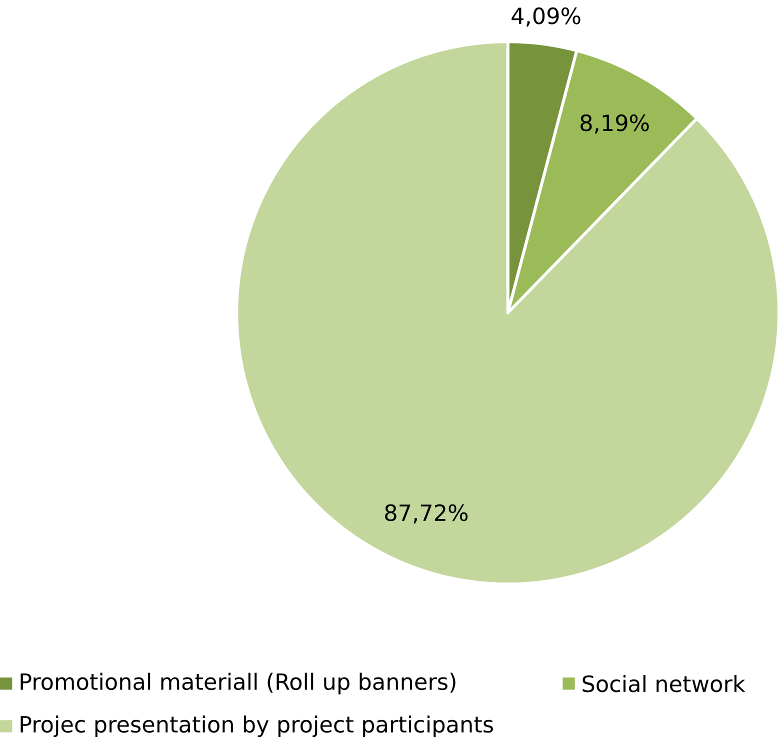 The image size is (778, 737). I want to click on legend-label: Promotional materiall (Roll up banners), so click(238, 683).